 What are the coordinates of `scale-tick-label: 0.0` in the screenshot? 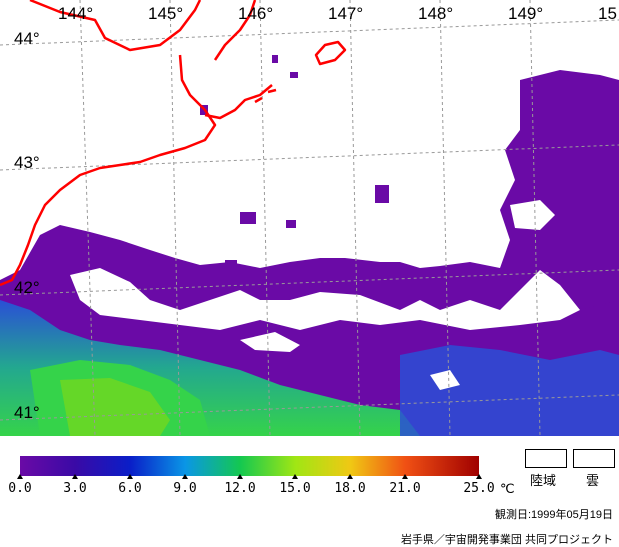 It's located at (20, 488).